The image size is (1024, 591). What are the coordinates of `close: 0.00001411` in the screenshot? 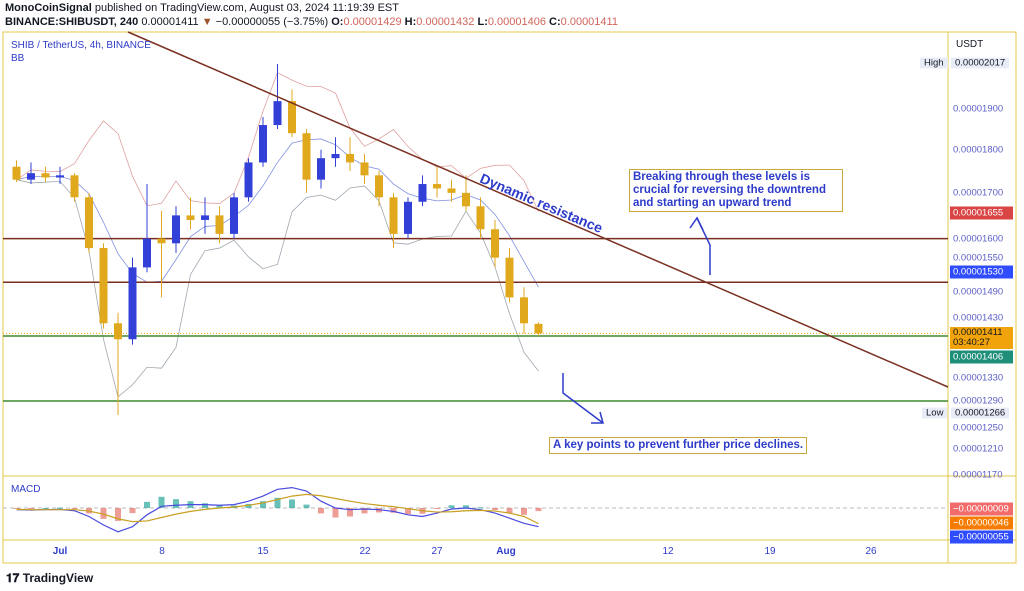 It's located at (589, 22).